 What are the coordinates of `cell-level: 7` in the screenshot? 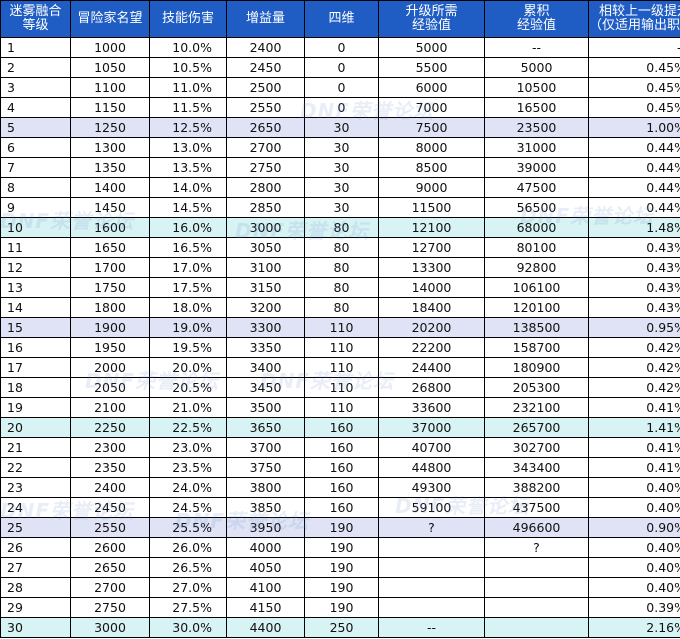 It's located at (35, 167).